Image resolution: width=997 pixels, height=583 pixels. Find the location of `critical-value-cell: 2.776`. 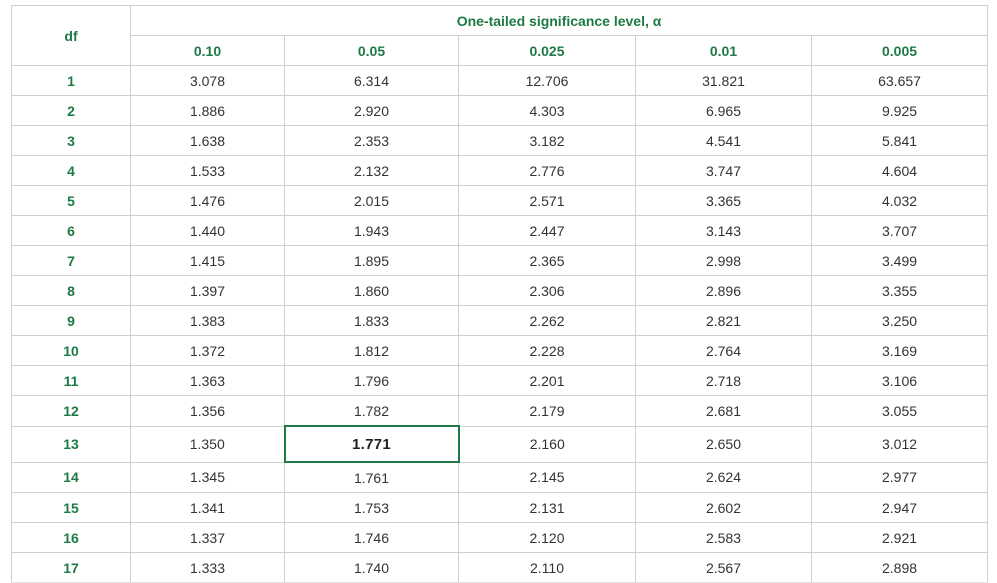

critical-value-cell: 2.776 is located at coordinates (547, 170).